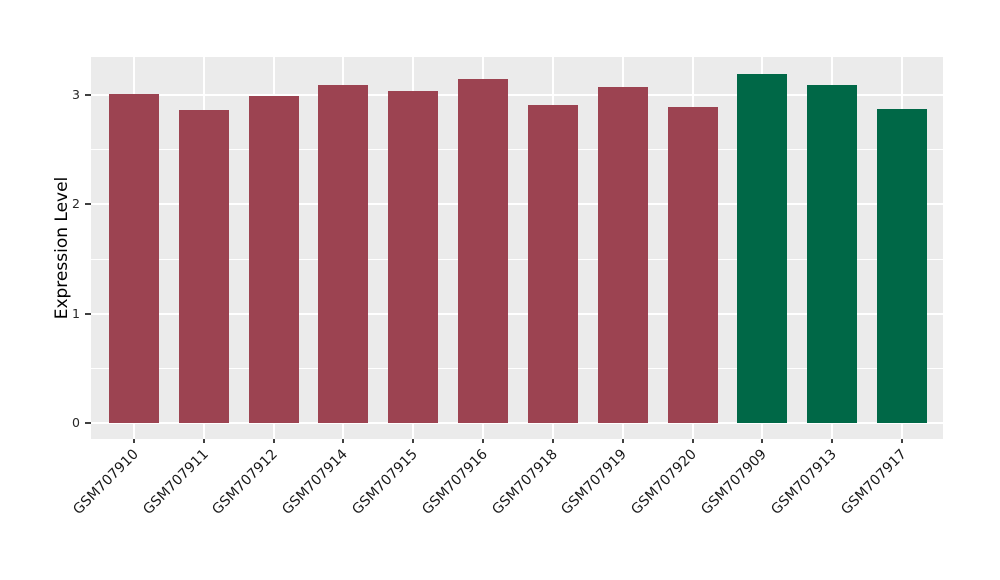 The image size is (1000, 580). What do you see at coordinates (343, 254) in the screenshot?
I see `bar-GSM707914` at bounding box center [343, 254].